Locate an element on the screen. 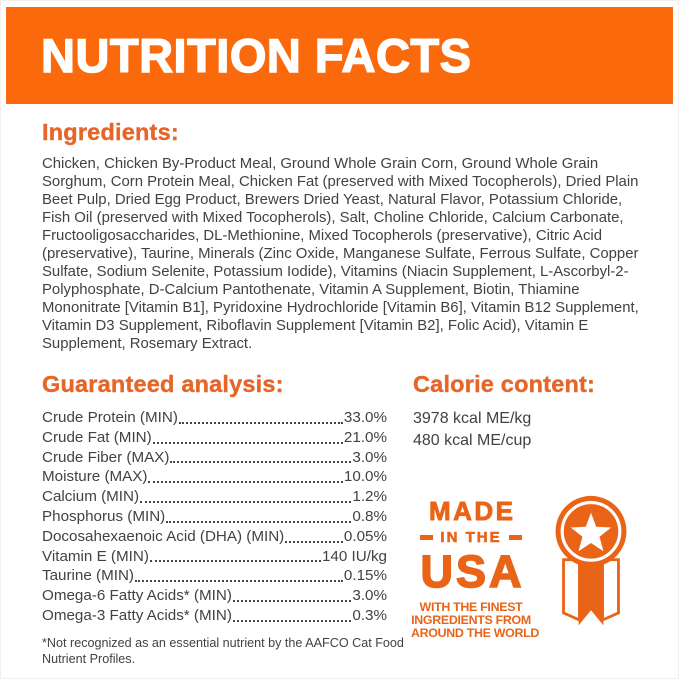 The width and height of the screenshot is (679, 679). analysis-row-label: Taurine (MIN) is located at coordinates (88, 576).